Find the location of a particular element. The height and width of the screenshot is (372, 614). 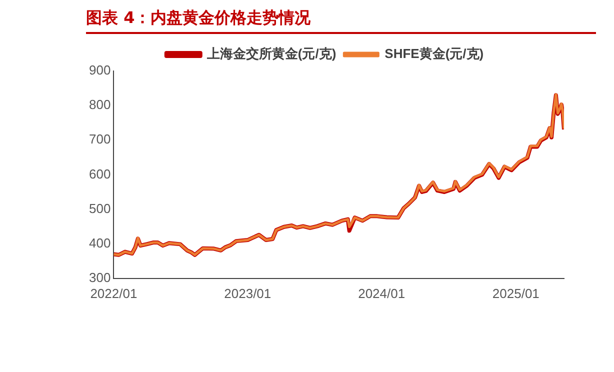

x-tick-label: 2025/01 is located at coordinates (516, 293).